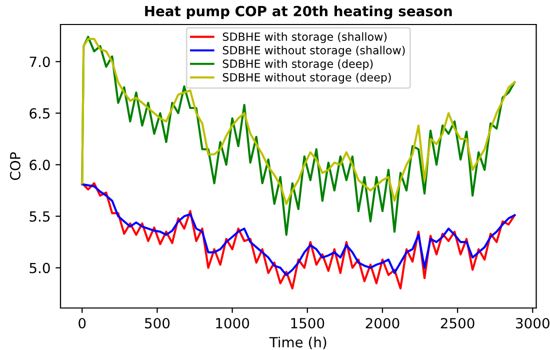  I want to click on x-tick-label: 0, so click(82, 323).